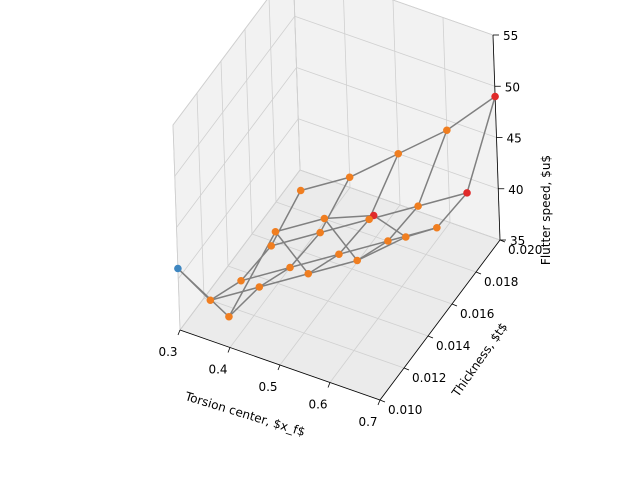 Image resolution: width=640 pixels, height=480 pixels. What do you see at coordinates (514, 139) in the screenshot?
I see `z-tick-label: 45` at bounding box center [514, 139].